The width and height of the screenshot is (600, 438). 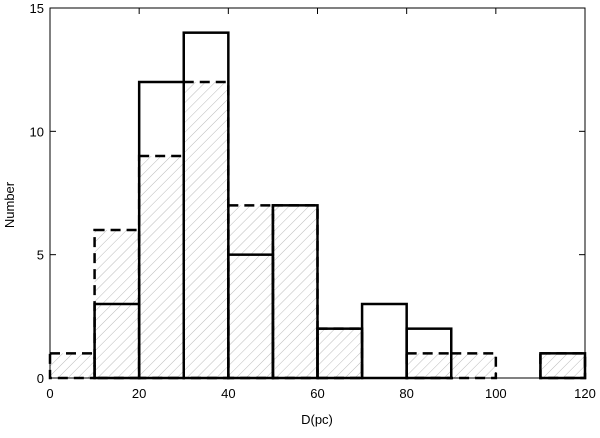 What do you see at coordinates (228, 393) in the screenshot?
I see `x-tick-label: 40` at bounding box center [228, 393].